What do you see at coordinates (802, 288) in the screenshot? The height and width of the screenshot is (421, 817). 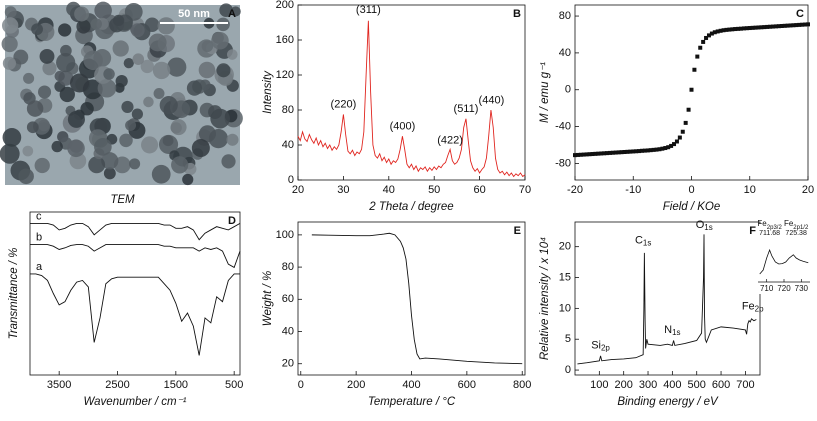 I see `inset-x-tick-label: 730` at bounding box center [802, 288].